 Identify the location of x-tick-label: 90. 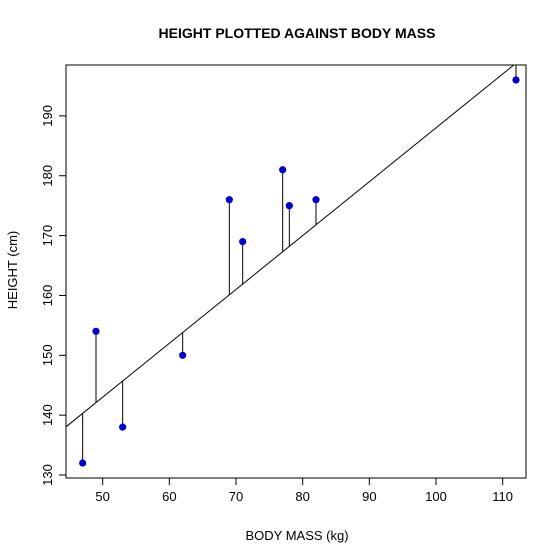
(369, 496).